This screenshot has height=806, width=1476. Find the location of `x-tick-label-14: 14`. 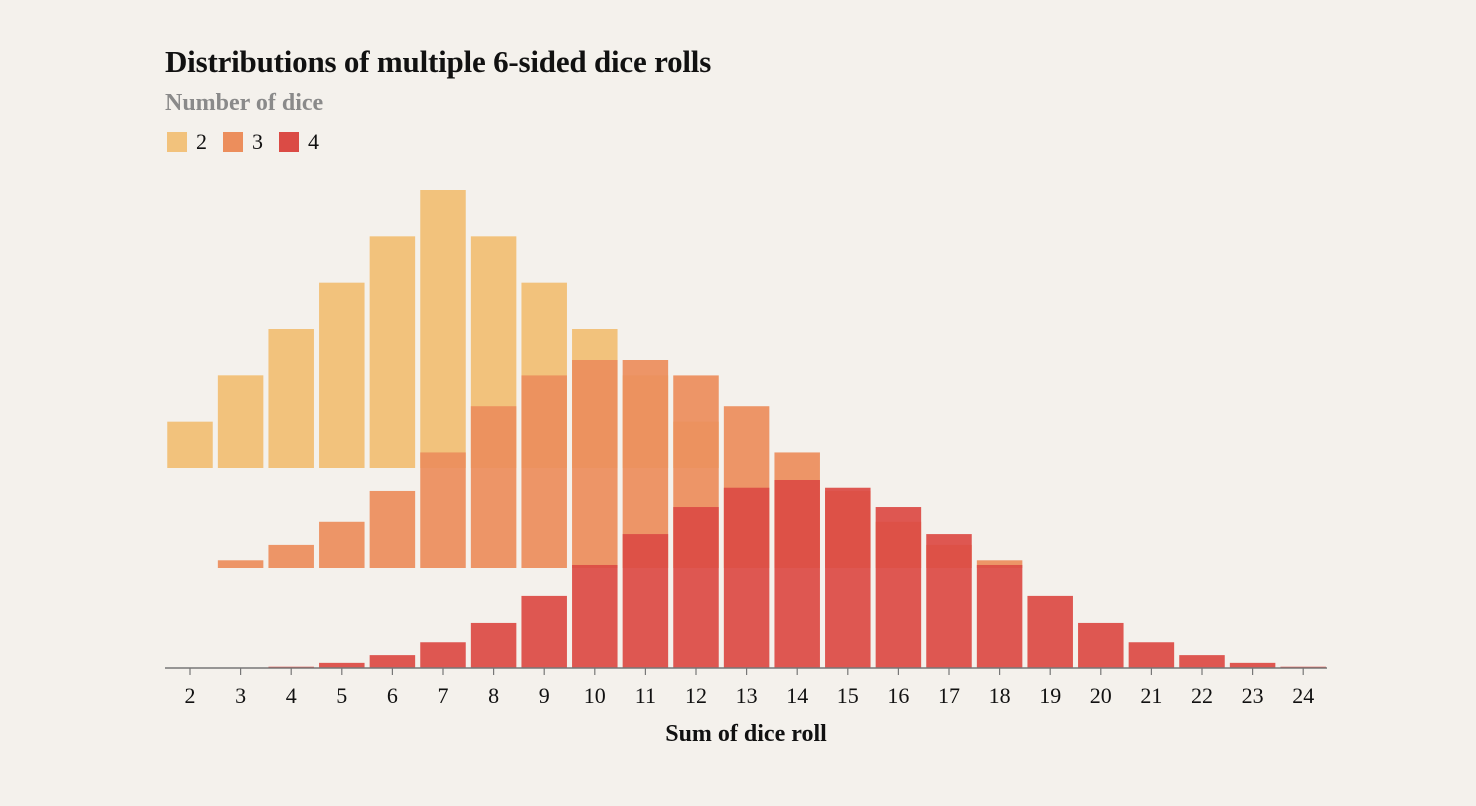

x-tick-label-14: 14 is located at coordinates (797, 695).